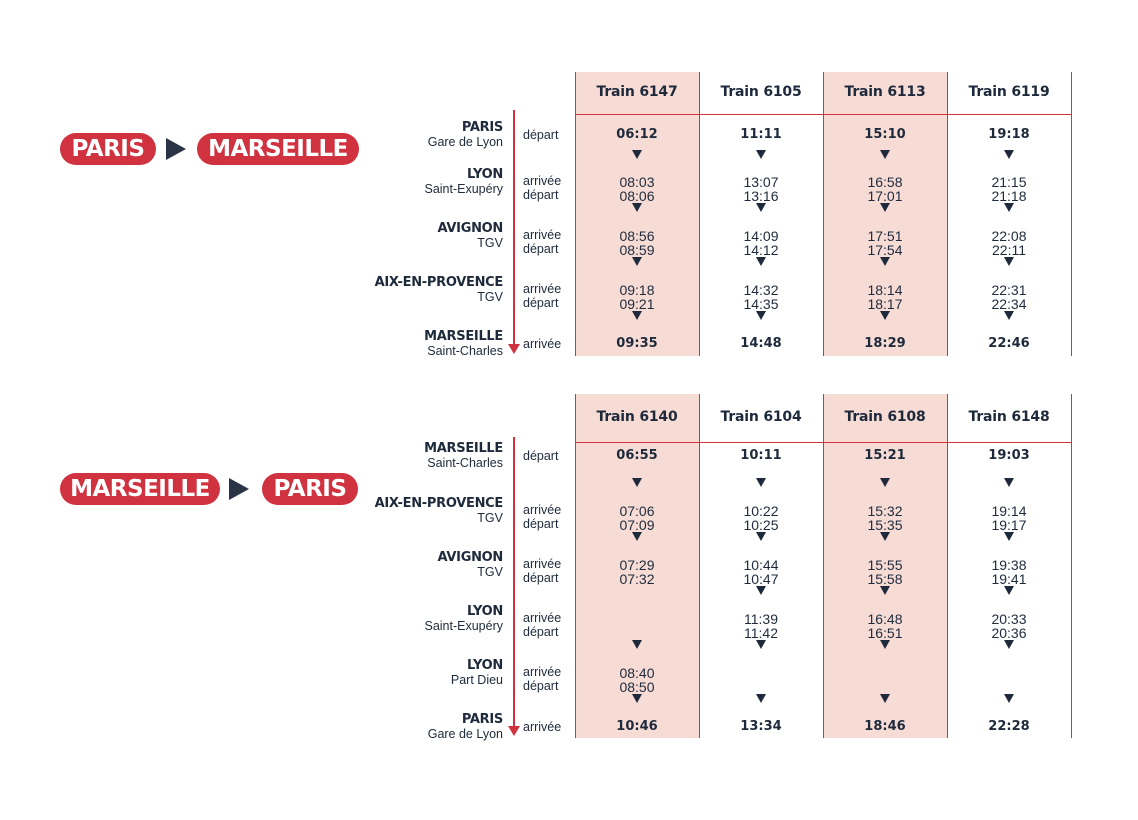 This screenshot has width=1138, height=820. What do you see at coordinates (885, 182) in the screenshot?
I see `departure-time: 16:58` at bounding box center [885, 182].